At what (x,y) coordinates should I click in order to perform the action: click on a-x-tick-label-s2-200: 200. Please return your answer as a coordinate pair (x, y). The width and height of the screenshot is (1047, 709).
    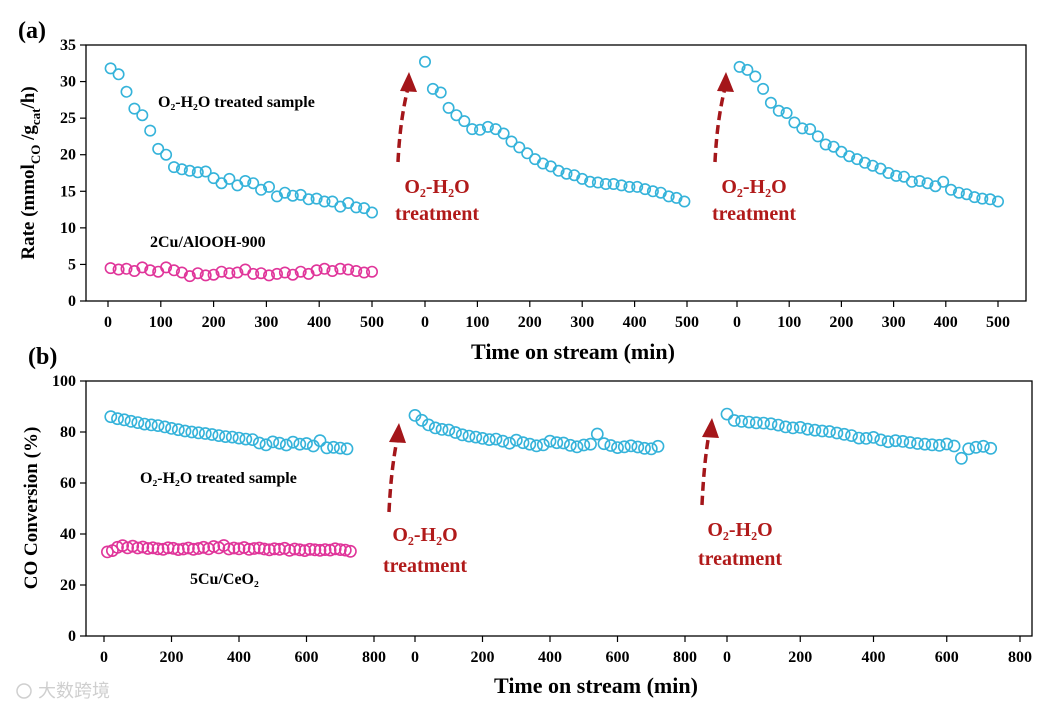
    Looking at the image, I should click on (841, 322).